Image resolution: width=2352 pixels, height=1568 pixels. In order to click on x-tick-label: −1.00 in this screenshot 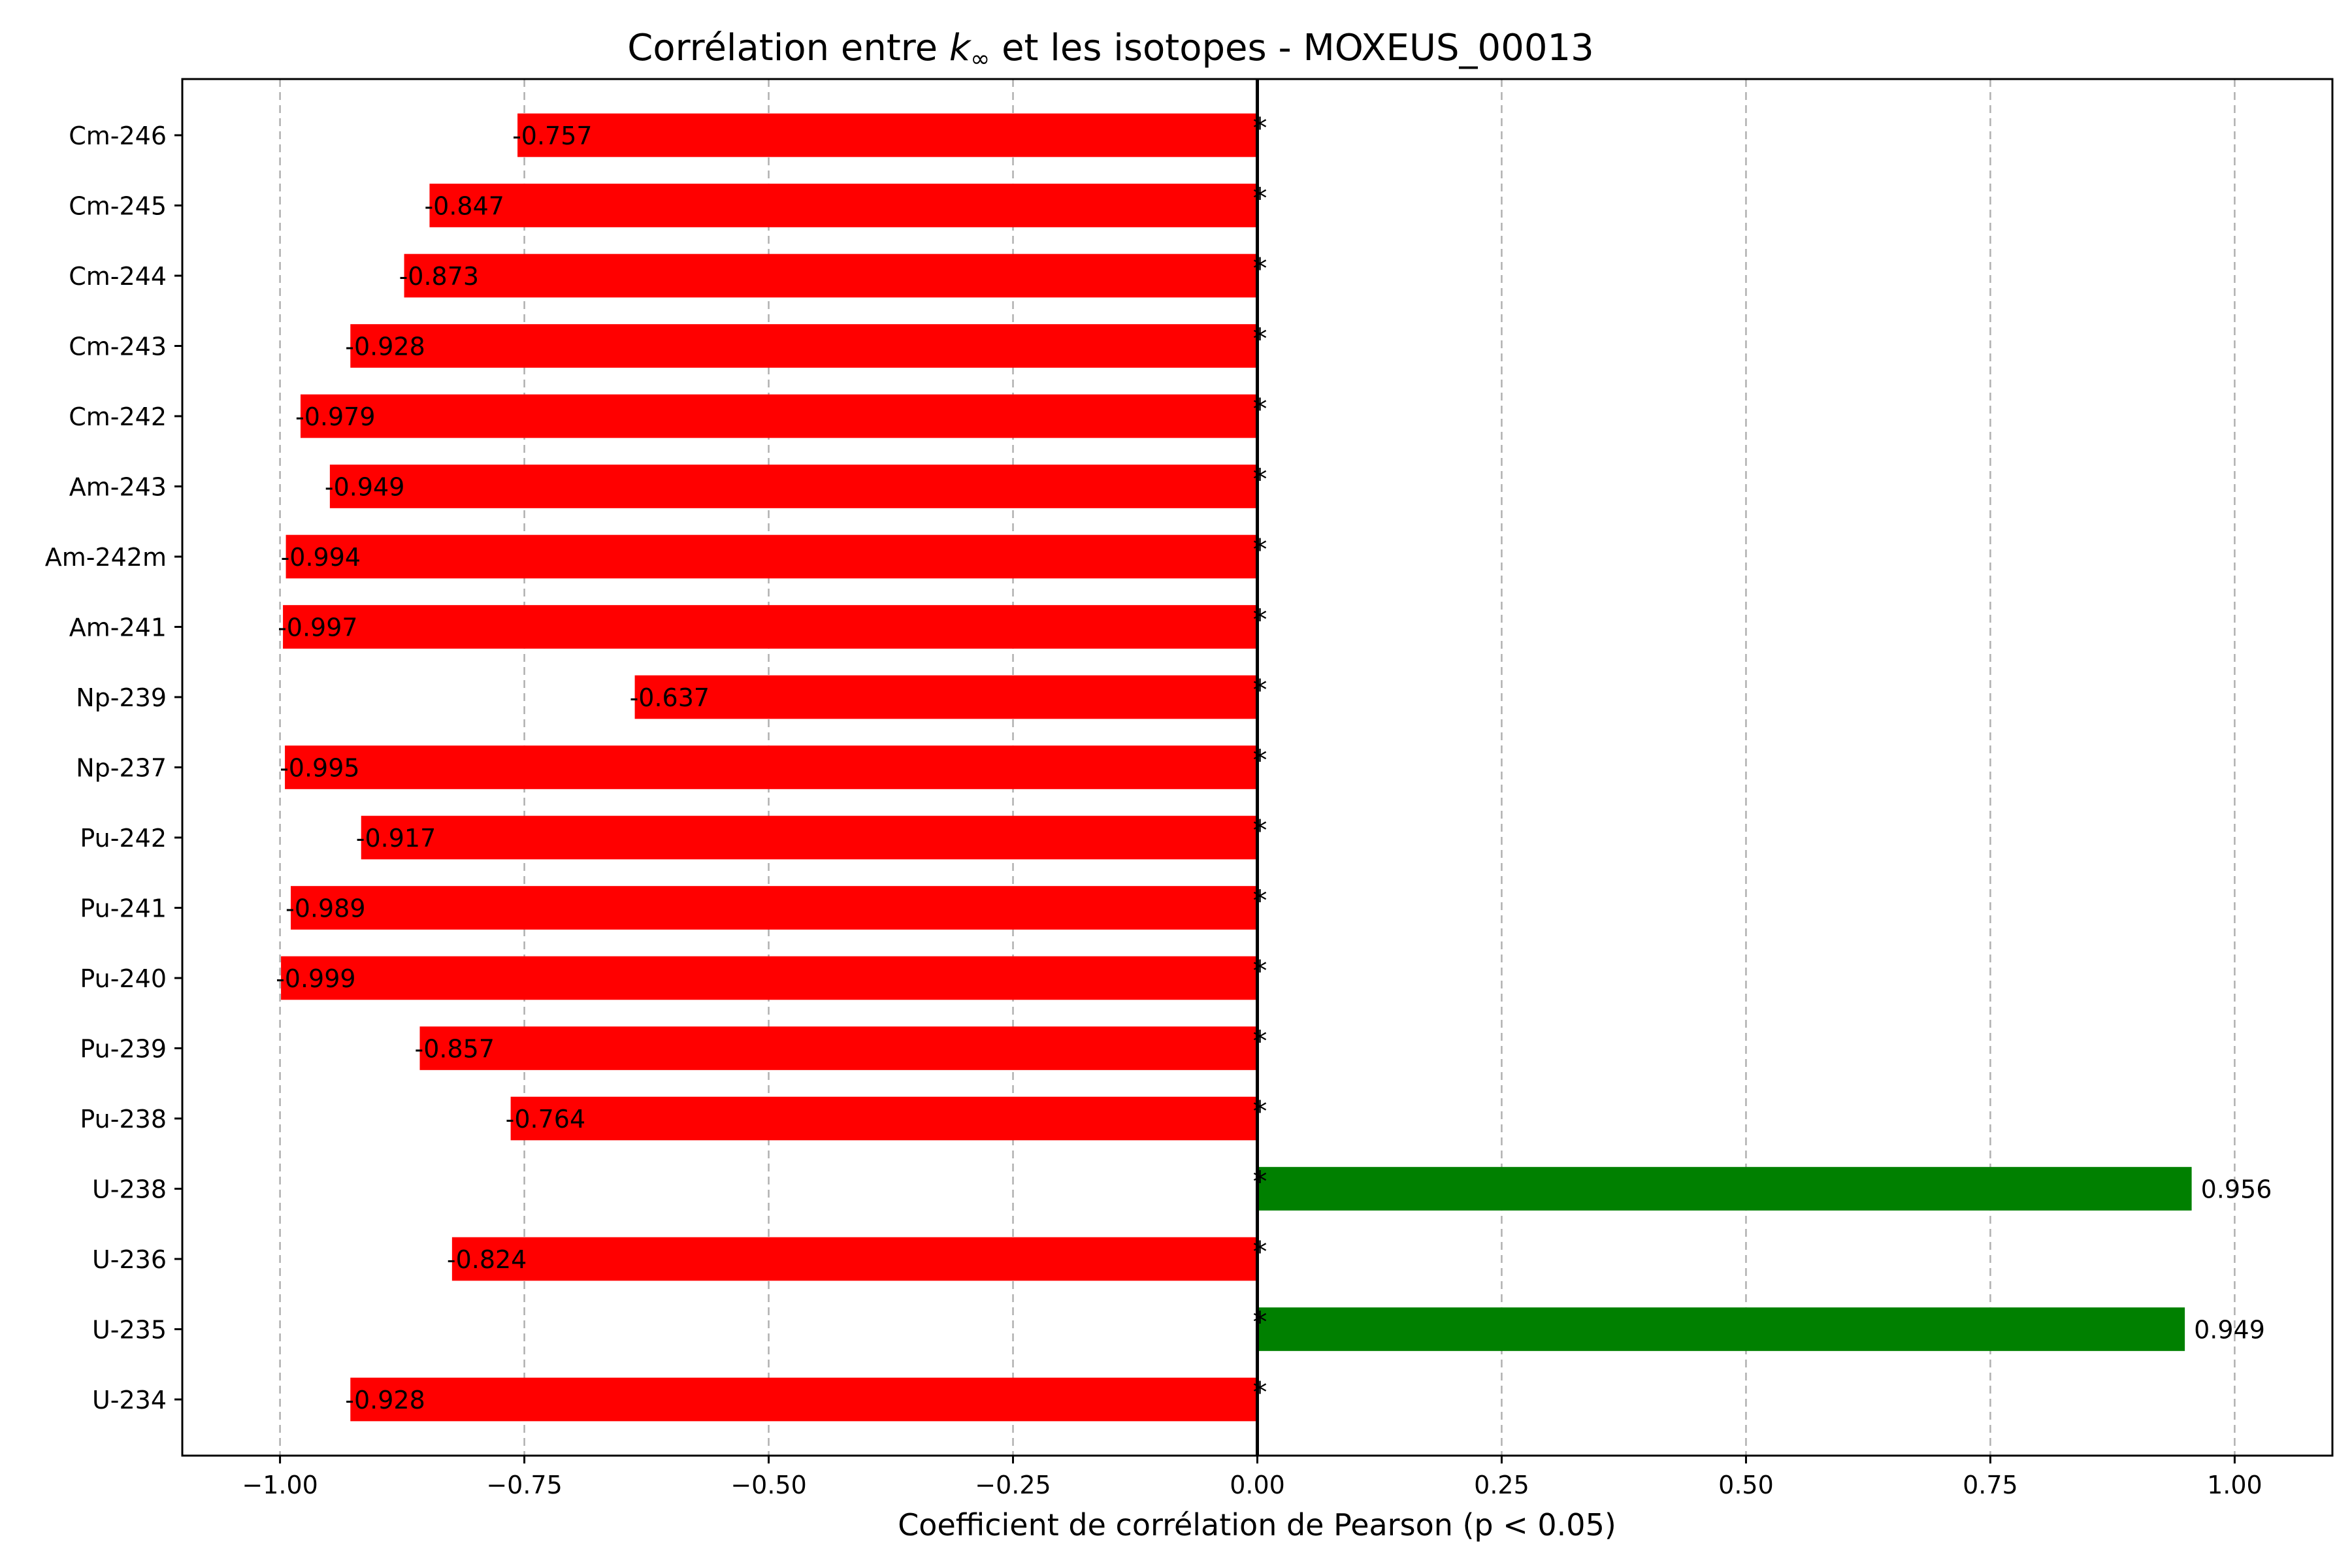, I will do `click(280, 1485)`.